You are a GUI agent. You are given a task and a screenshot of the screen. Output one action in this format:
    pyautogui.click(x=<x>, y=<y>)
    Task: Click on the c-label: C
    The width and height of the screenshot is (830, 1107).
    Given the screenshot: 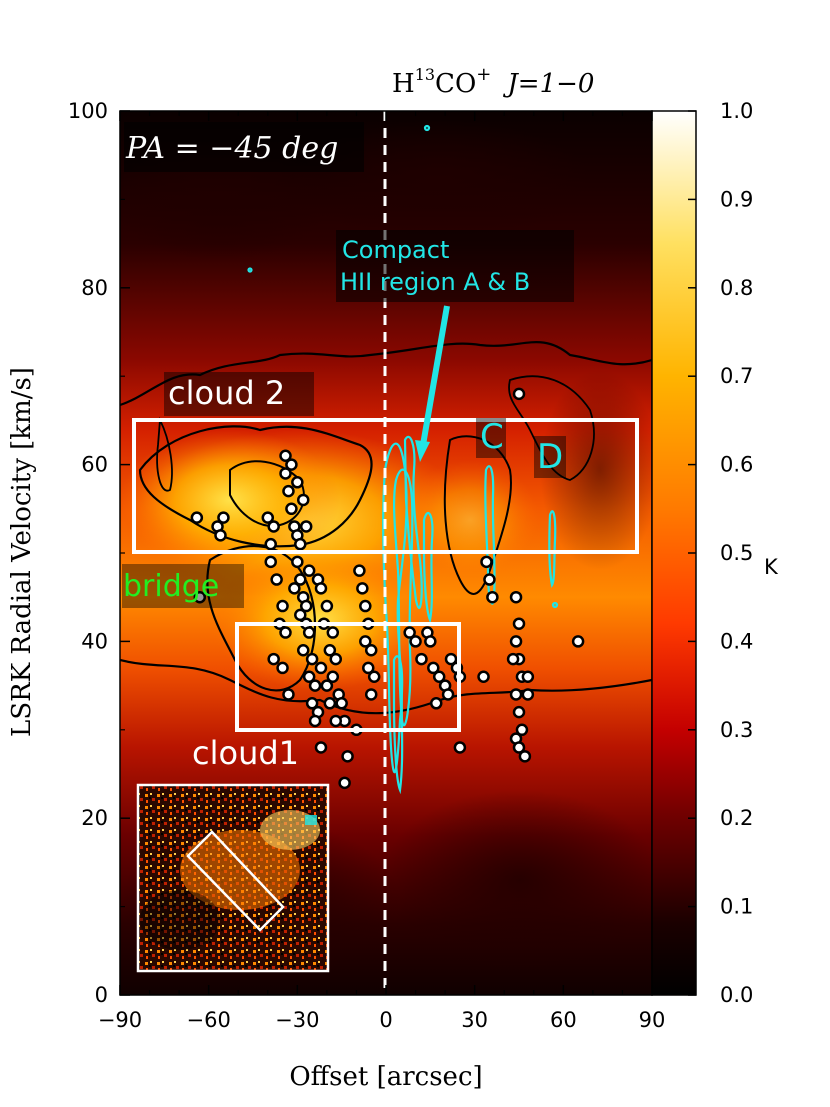 What is the action you would take?
    pyautogui.click(x=492, y=437)
    